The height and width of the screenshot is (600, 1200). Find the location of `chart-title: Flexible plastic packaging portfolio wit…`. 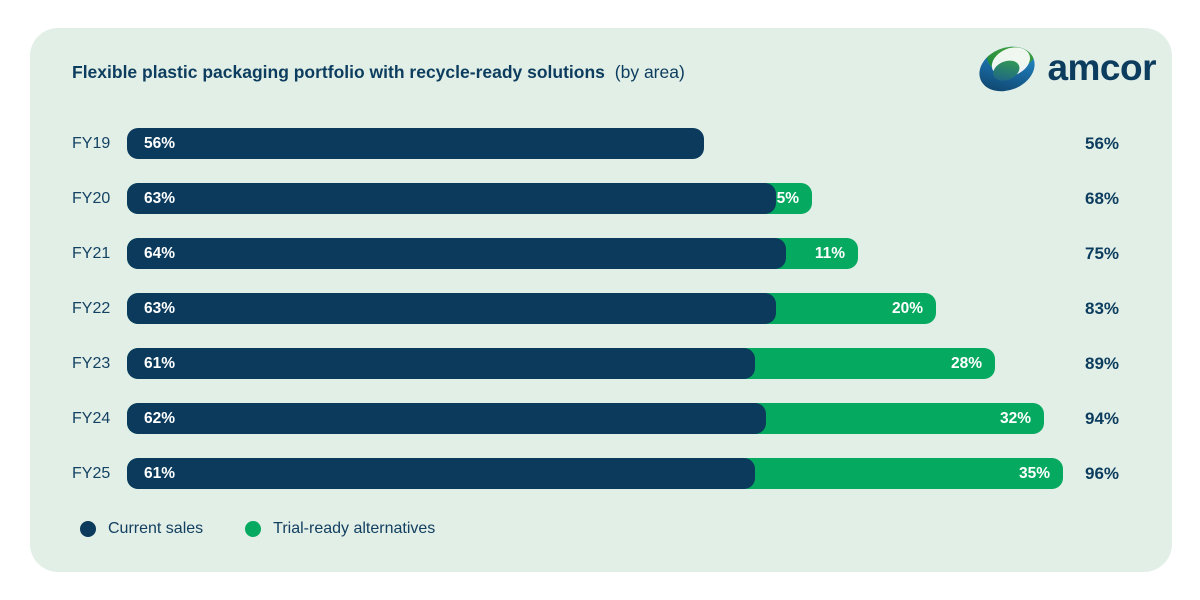

chart-title: Flexible plastic packaging portfolio wit… is located at coordinates (378, 72).